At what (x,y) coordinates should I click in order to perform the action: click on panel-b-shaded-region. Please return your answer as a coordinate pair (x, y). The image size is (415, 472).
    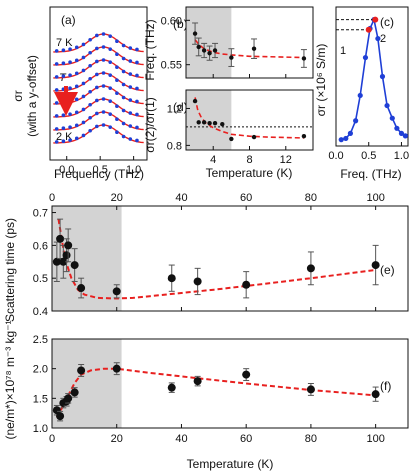
    Looking at the image, I should click on (209, 42).